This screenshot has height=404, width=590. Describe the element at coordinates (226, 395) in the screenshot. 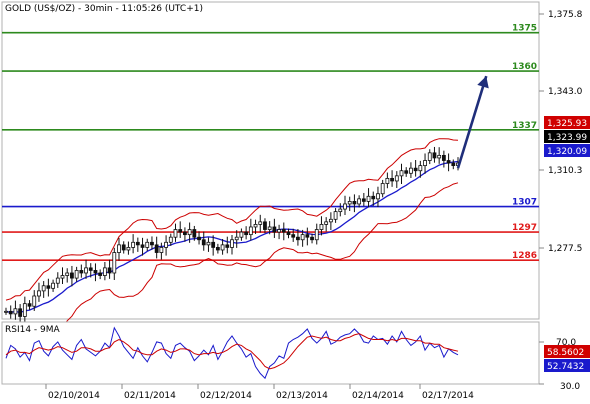

I see `x-tick-label: 02/12/2014` at that location.